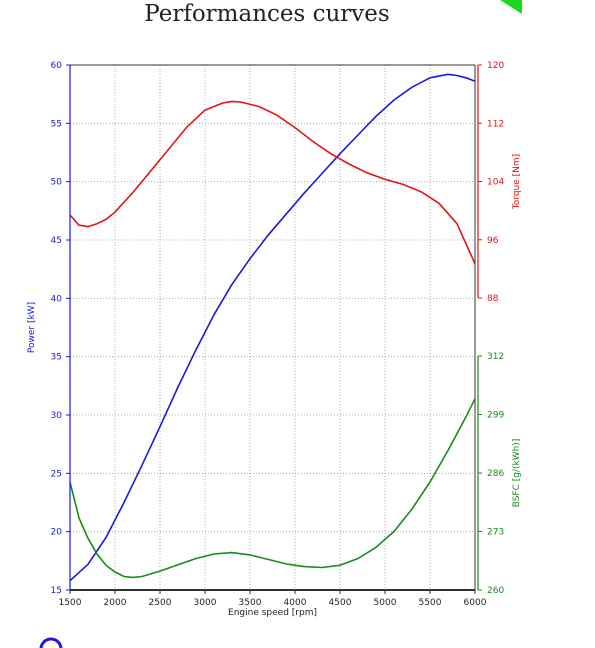  I want to click on power-tick-label: 35, so click(56, 358).